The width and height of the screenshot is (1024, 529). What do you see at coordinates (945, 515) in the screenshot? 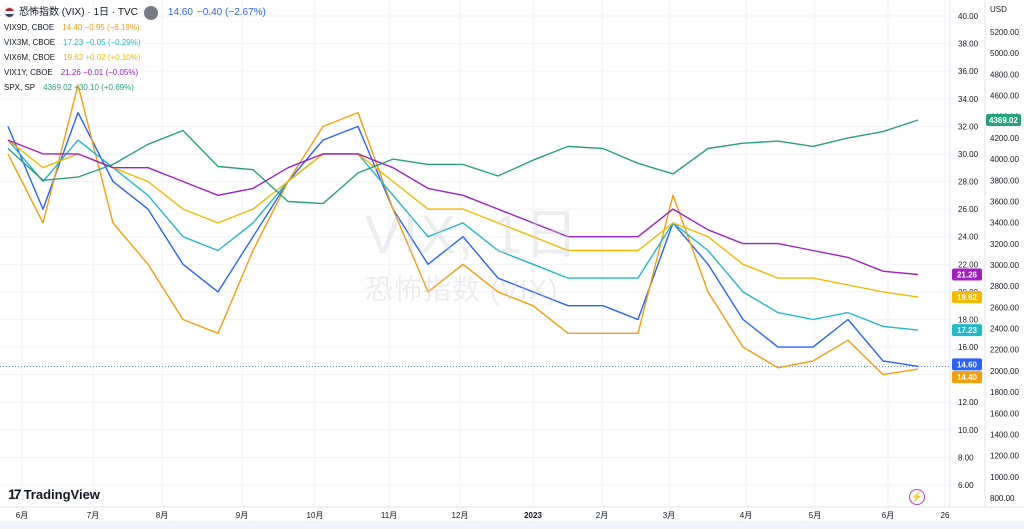
I see `x-axis-tick-label: 26` at bounding box center [945, 515].